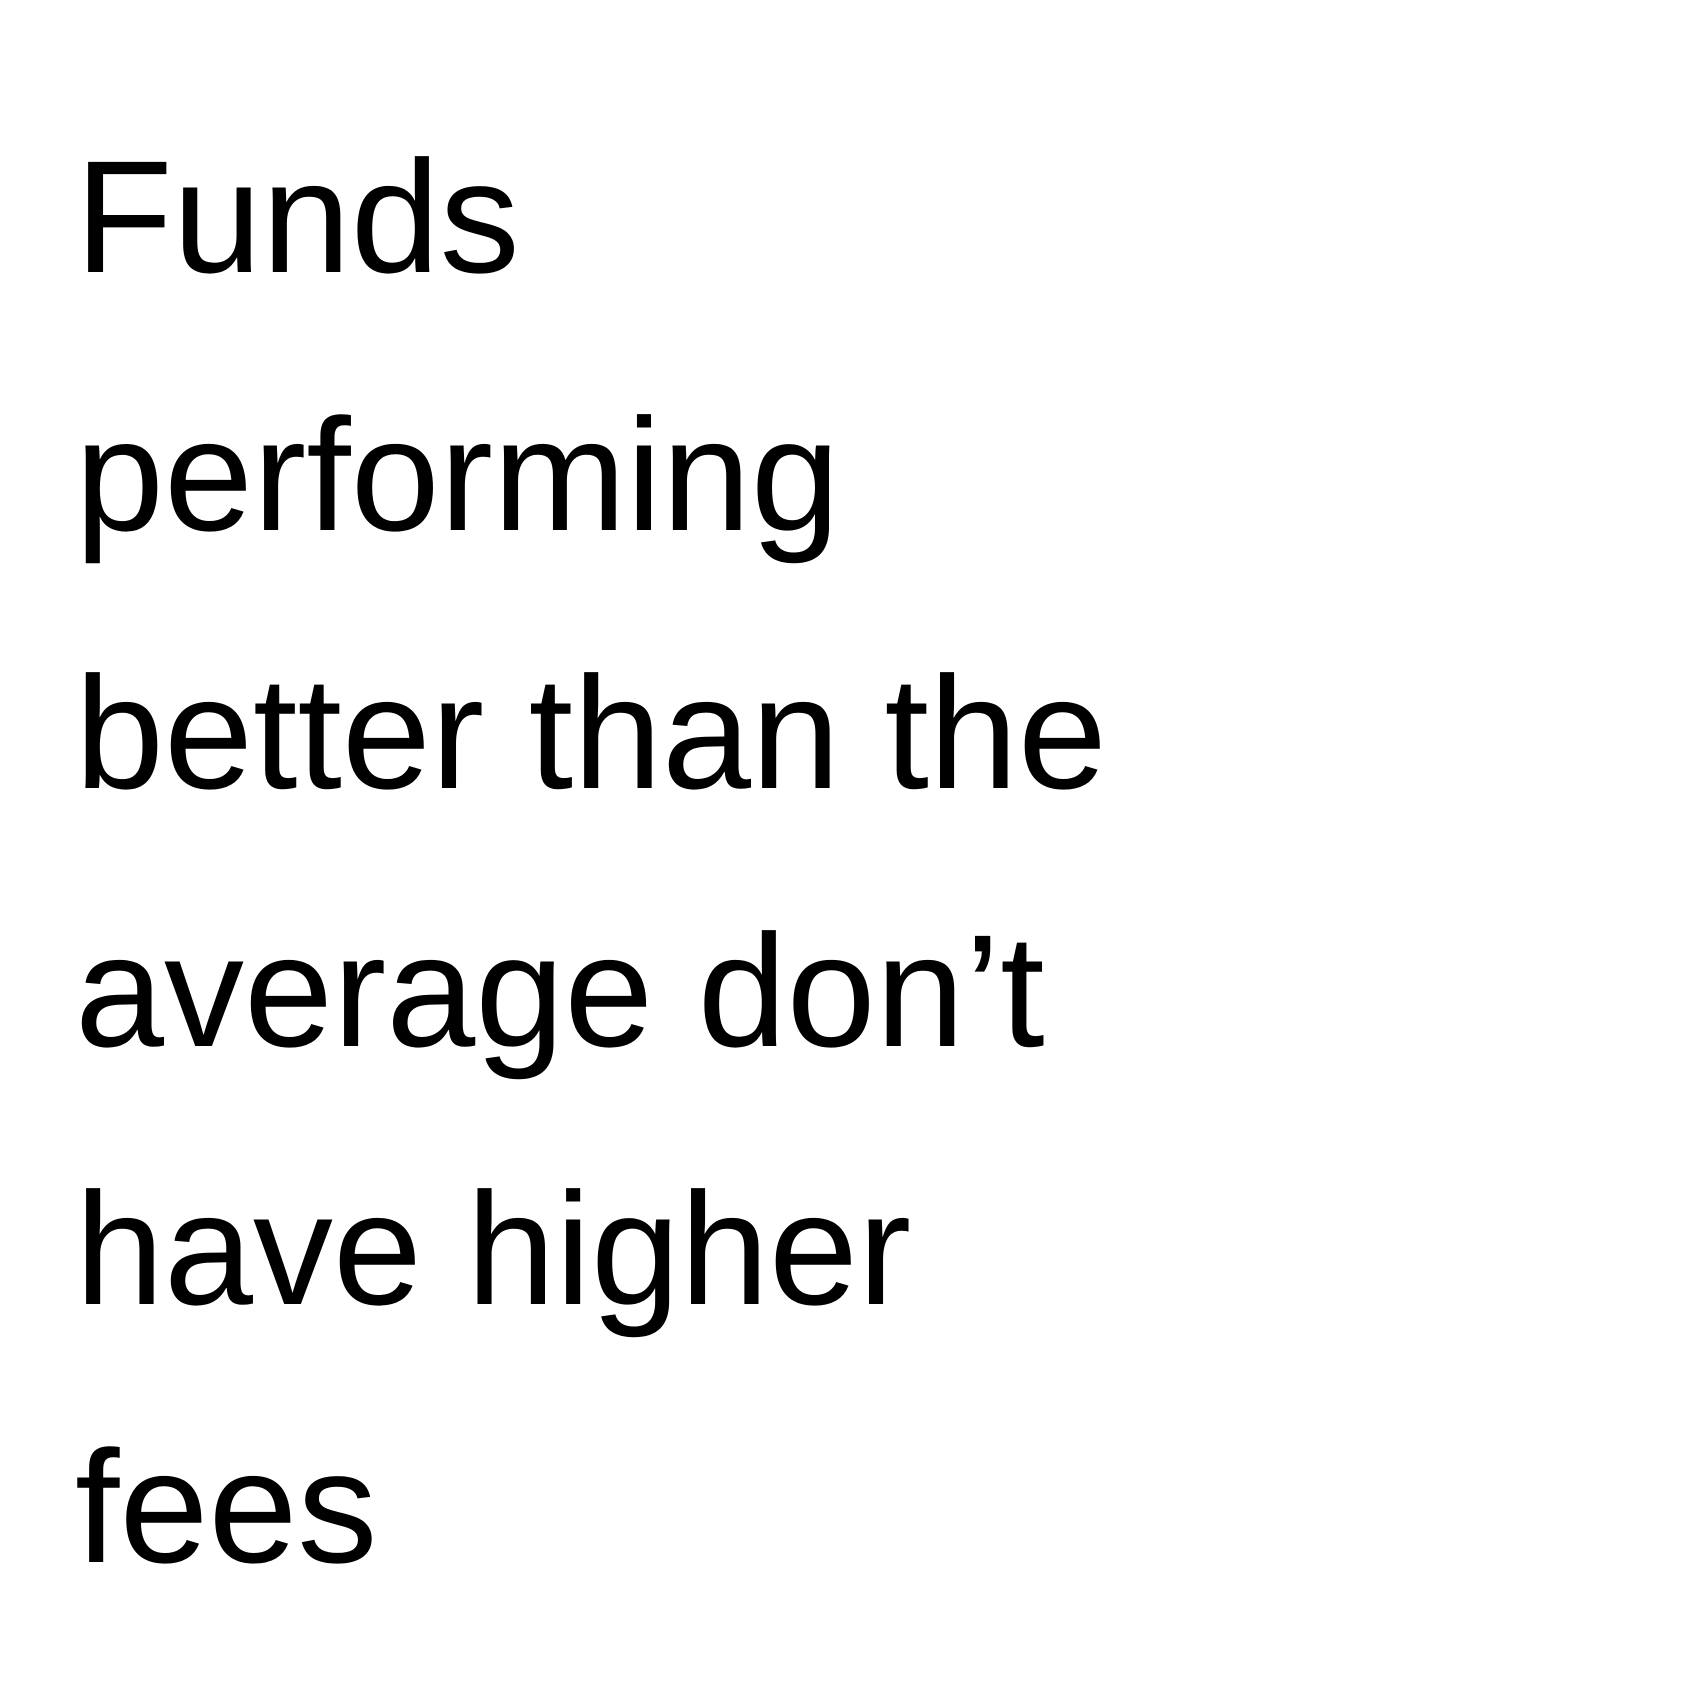  I want to click on statement-line-3: better than the, so click(591, 732).